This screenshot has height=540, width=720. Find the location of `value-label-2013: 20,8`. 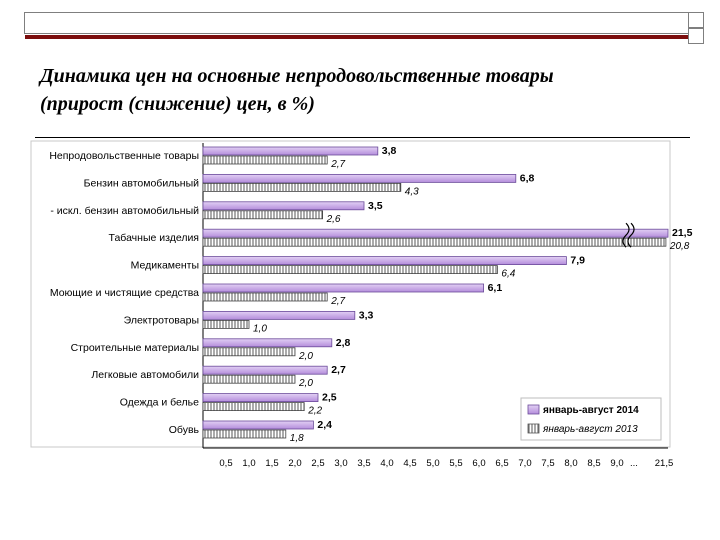

value-label-2013: 20,8 is located at coordinates (679, 246).